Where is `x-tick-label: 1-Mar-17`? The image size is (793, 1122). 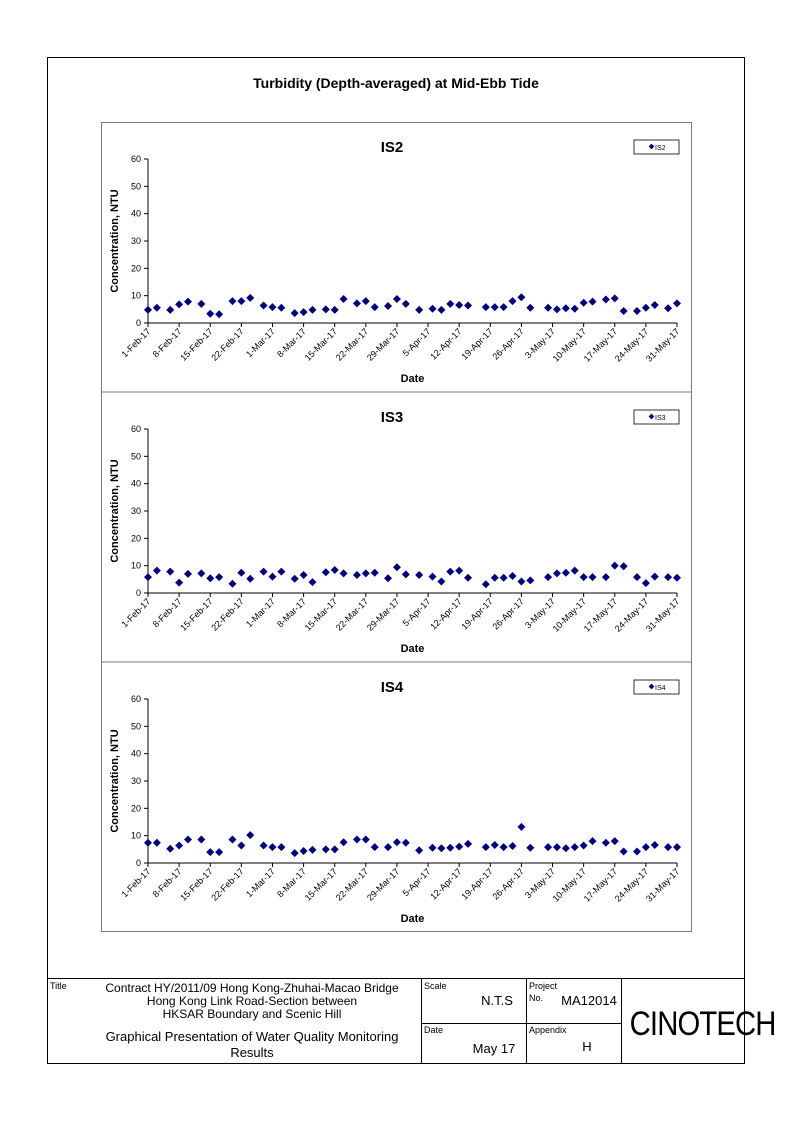
x-tick-label: 1-Mar-17 is located at coordinates (260, 612).